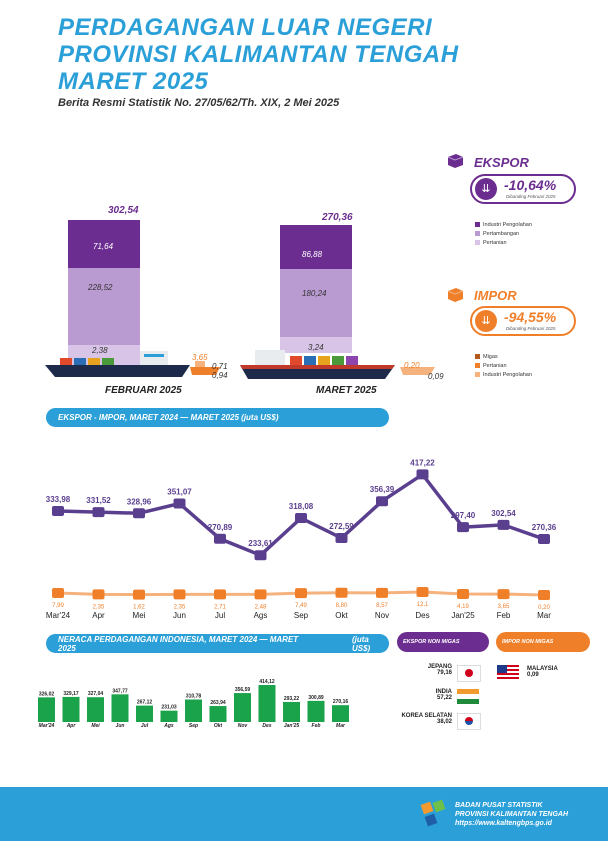 The image size is (608, 841). Describe the element at coordinates (468, 696) in the screenshot. I see `india-flag-icon` at that location.